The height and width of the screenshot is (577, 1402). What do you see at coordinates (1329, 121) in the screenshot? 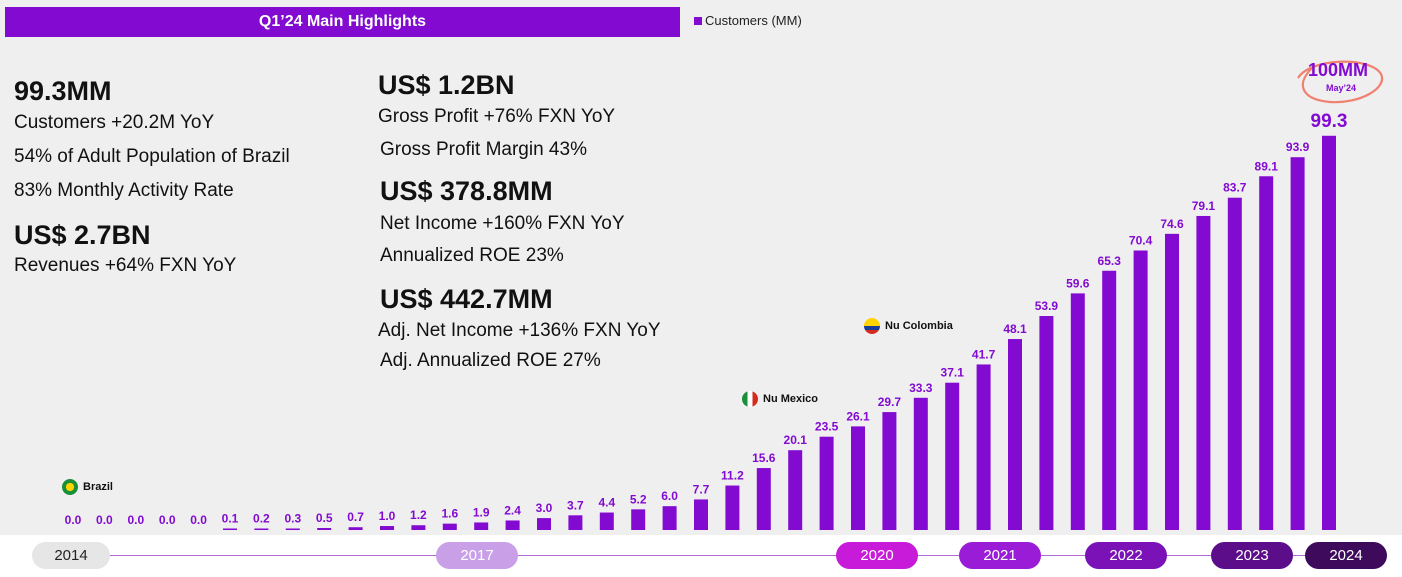
I see `bar-label-40: 99.3` at bounding box center [1329, 121].